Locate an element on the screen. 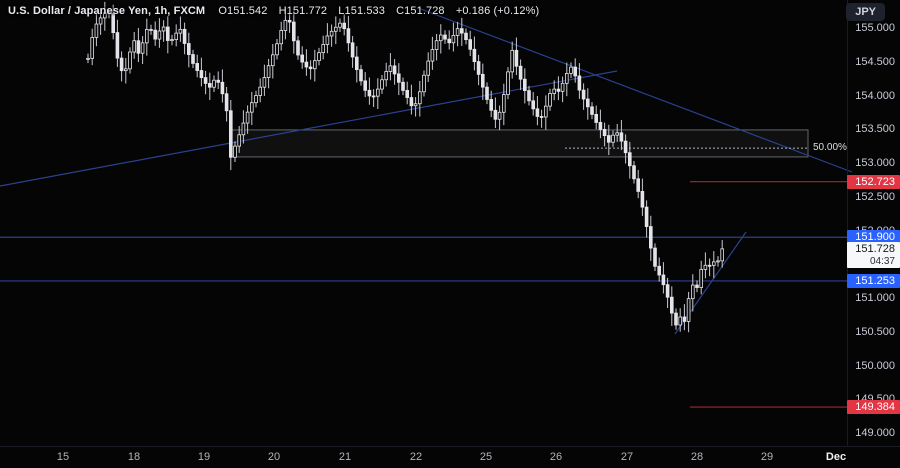 The width and height of the screenshot is (900, 468). currency-badge-jpy: JPY is located at coordinates (865, 12).